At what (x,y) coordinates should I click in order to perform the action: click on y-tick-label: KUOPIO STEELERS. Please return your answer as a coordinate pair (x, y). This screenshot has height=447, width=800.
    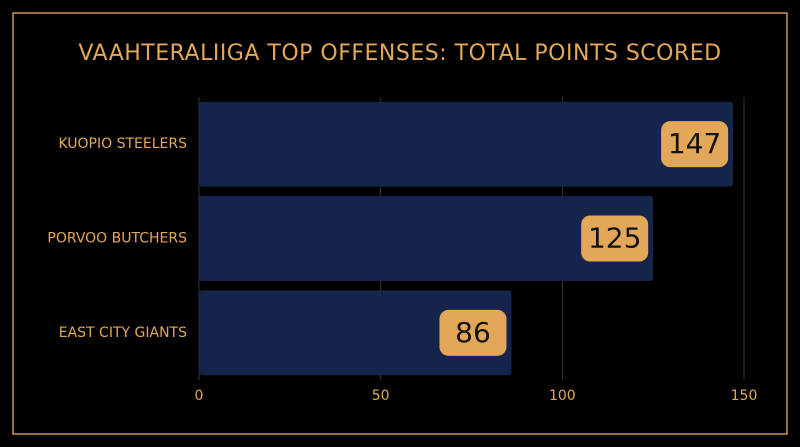
    Looking at the image, I should click on (122, 144).